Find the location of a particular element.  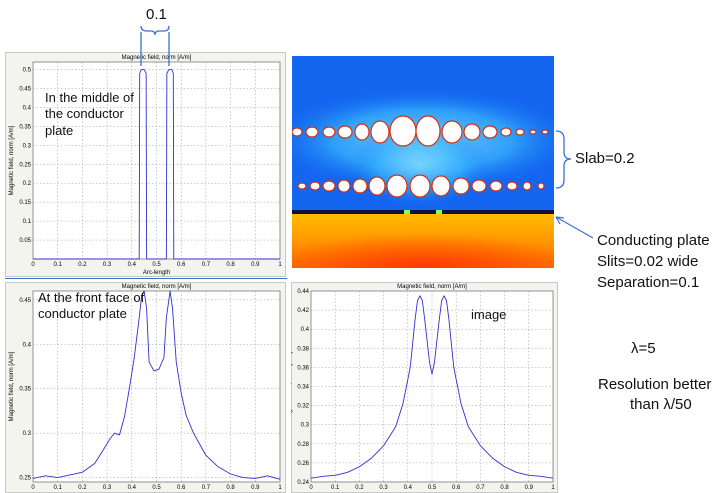

slits-label: Slits=0.02 wide is located at coordinates (648, 261).